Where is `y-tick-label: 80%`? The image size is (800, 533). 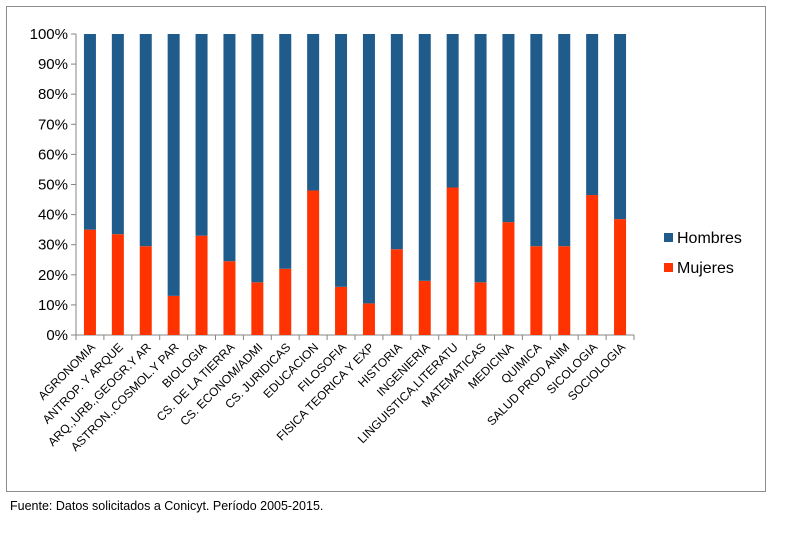 y-tick-label: 80% is located at coordinates (53, 94).